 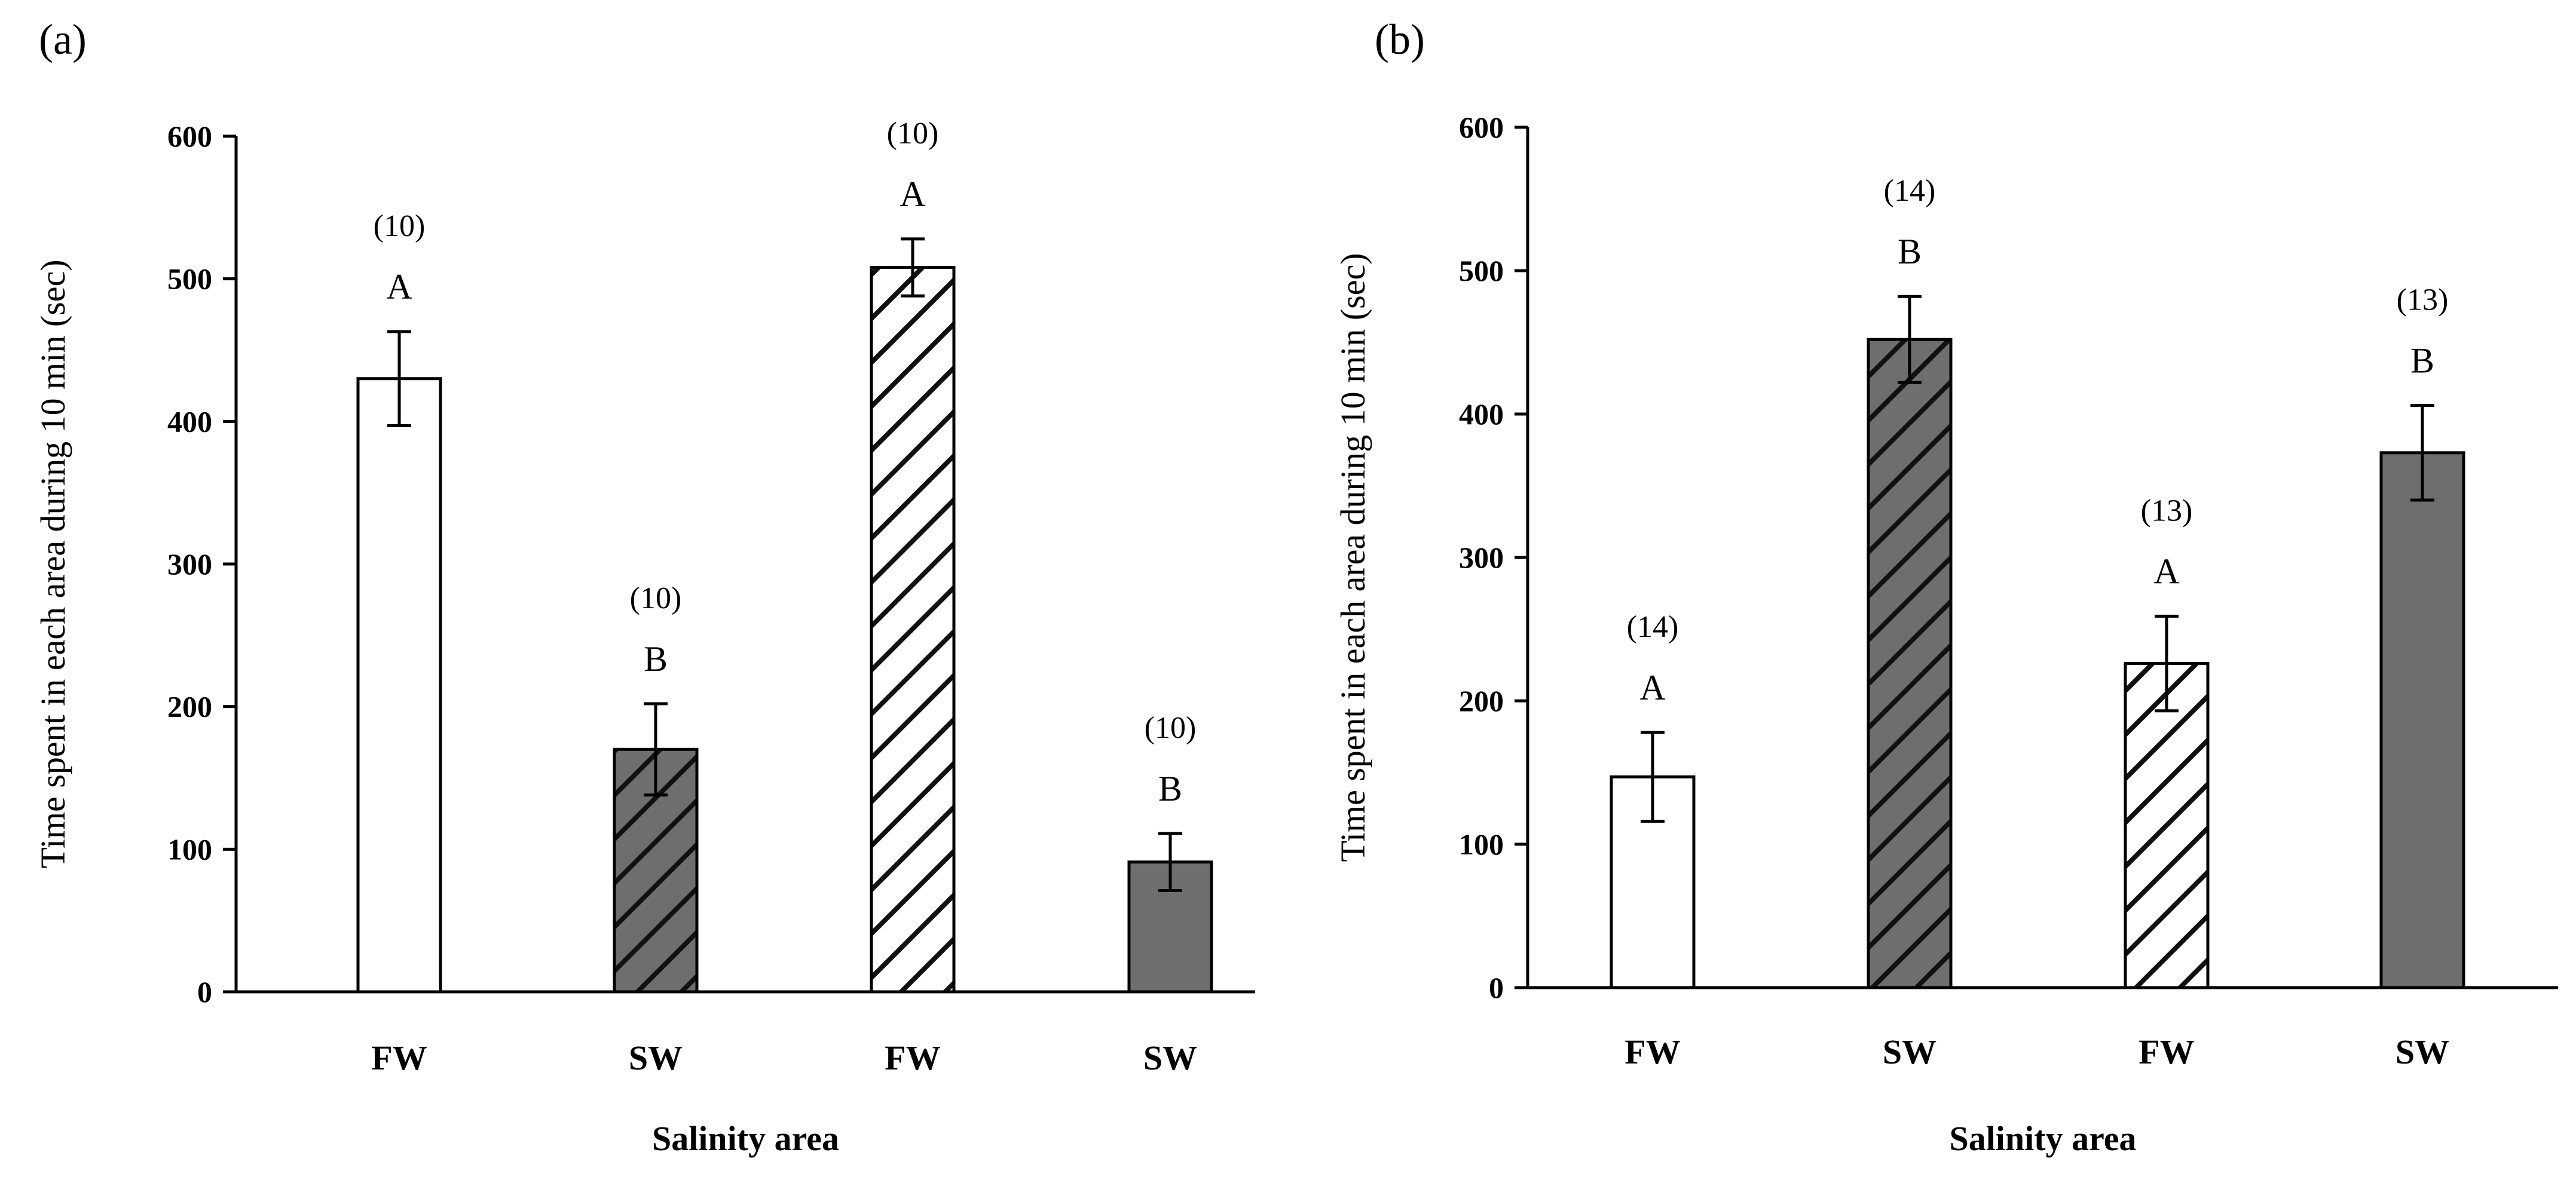 I want to click on panel-label: (a), so click(x=63, y=39).